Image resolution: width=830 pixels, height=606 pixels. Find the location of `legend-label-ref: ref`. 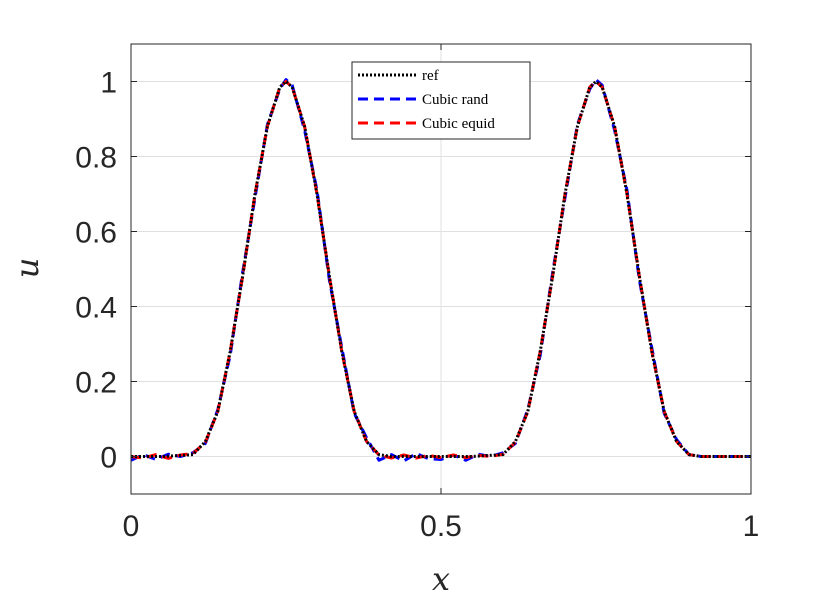

legend-label-ref: ref is located at coordinates (430, 76).